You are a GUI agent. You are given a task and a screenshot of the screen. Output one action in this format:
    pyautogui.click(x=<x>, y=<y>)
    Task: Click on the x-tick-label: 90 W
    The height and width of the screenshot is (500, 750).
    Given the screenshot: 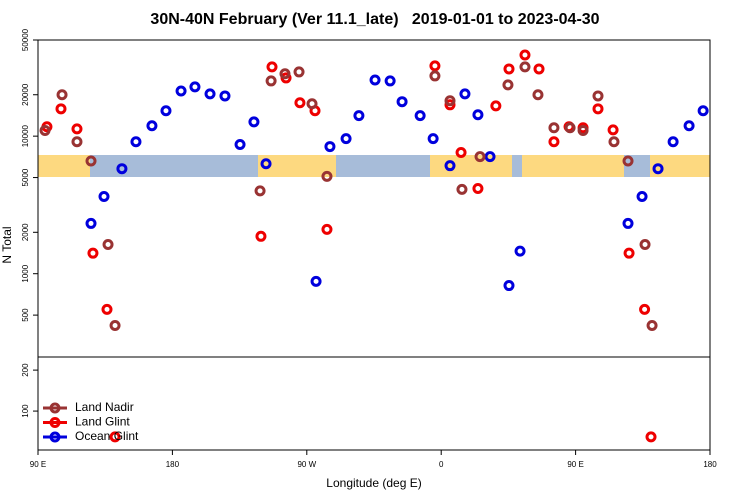 What is the action you would take?
    pyautogui.click(x=306, y=464)
    